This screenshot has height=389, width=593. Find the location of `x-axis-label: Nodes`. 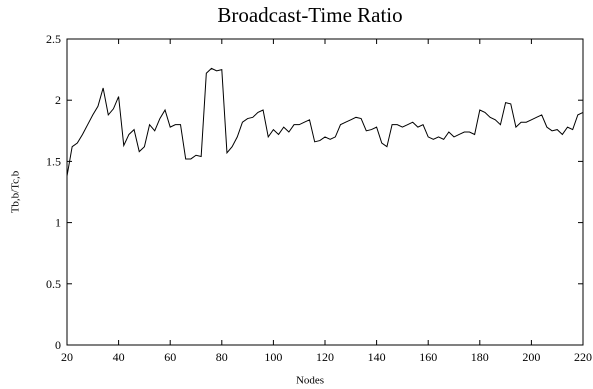

x-axis-label: Nodes is located at coordinates (310, 381).